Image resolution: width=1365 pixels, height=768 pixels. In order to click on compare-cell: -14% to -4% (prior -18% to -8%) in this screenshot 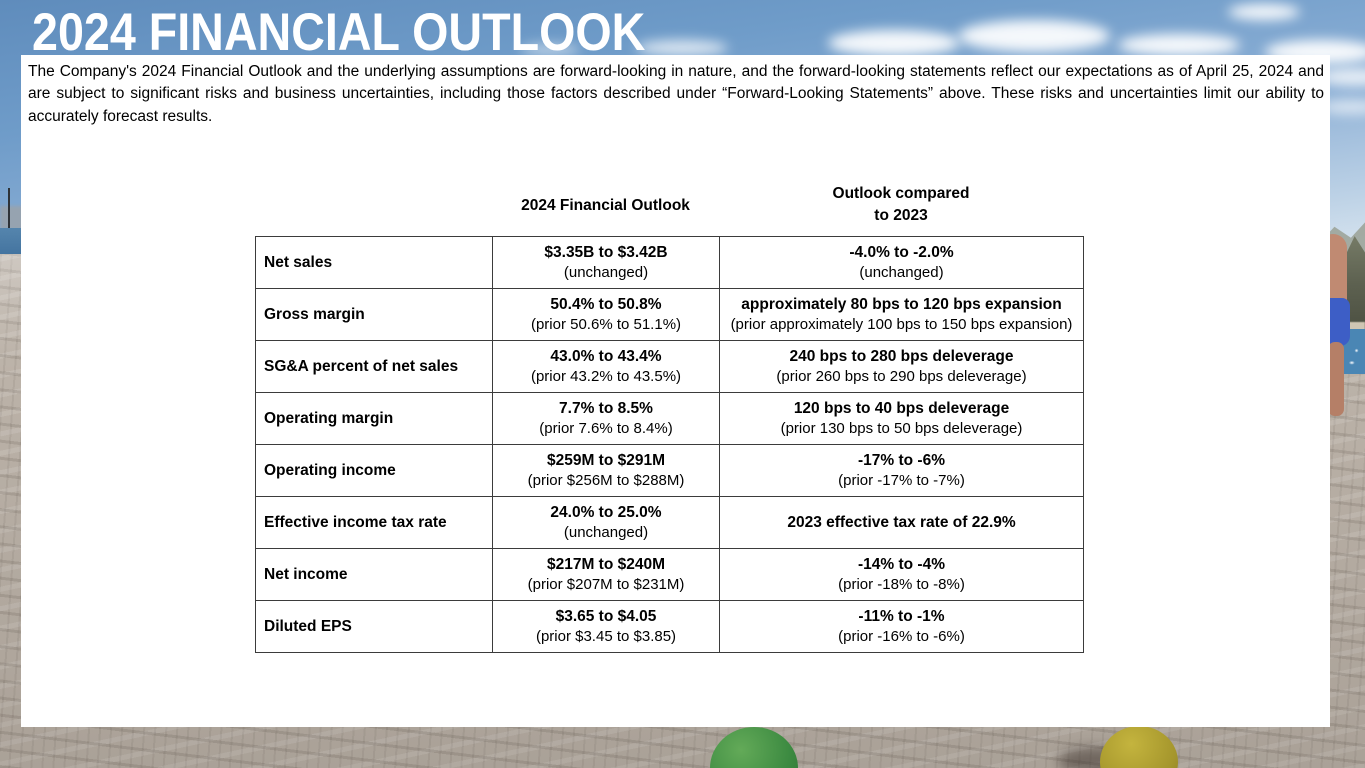, I will do `click(901, 574)`.